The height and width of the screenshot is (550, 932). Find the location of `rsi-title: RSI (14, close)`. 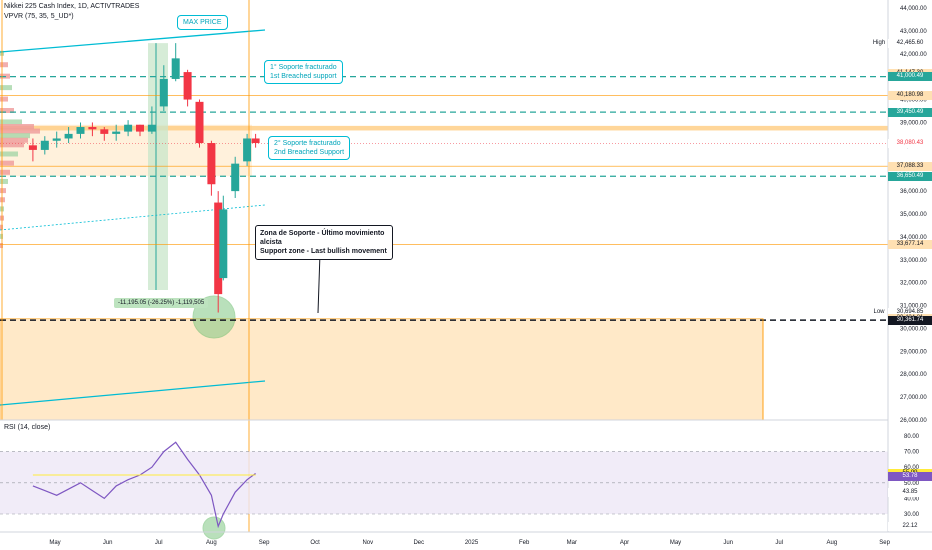

rsi-title: RSI (14, close) is located at coordinates (27, 427).